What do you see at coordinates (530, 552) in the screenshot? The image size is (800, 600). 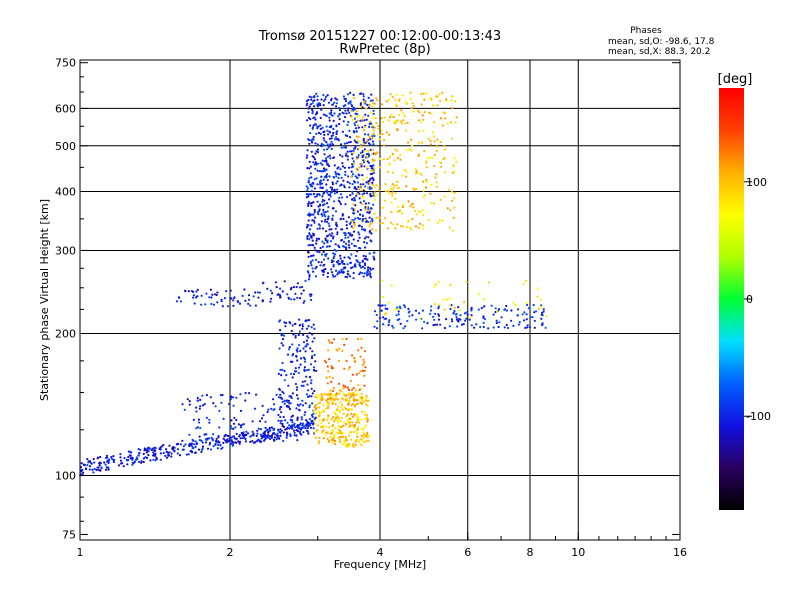 I see `x-tick-label: 8` at bounding box center [530, 552].